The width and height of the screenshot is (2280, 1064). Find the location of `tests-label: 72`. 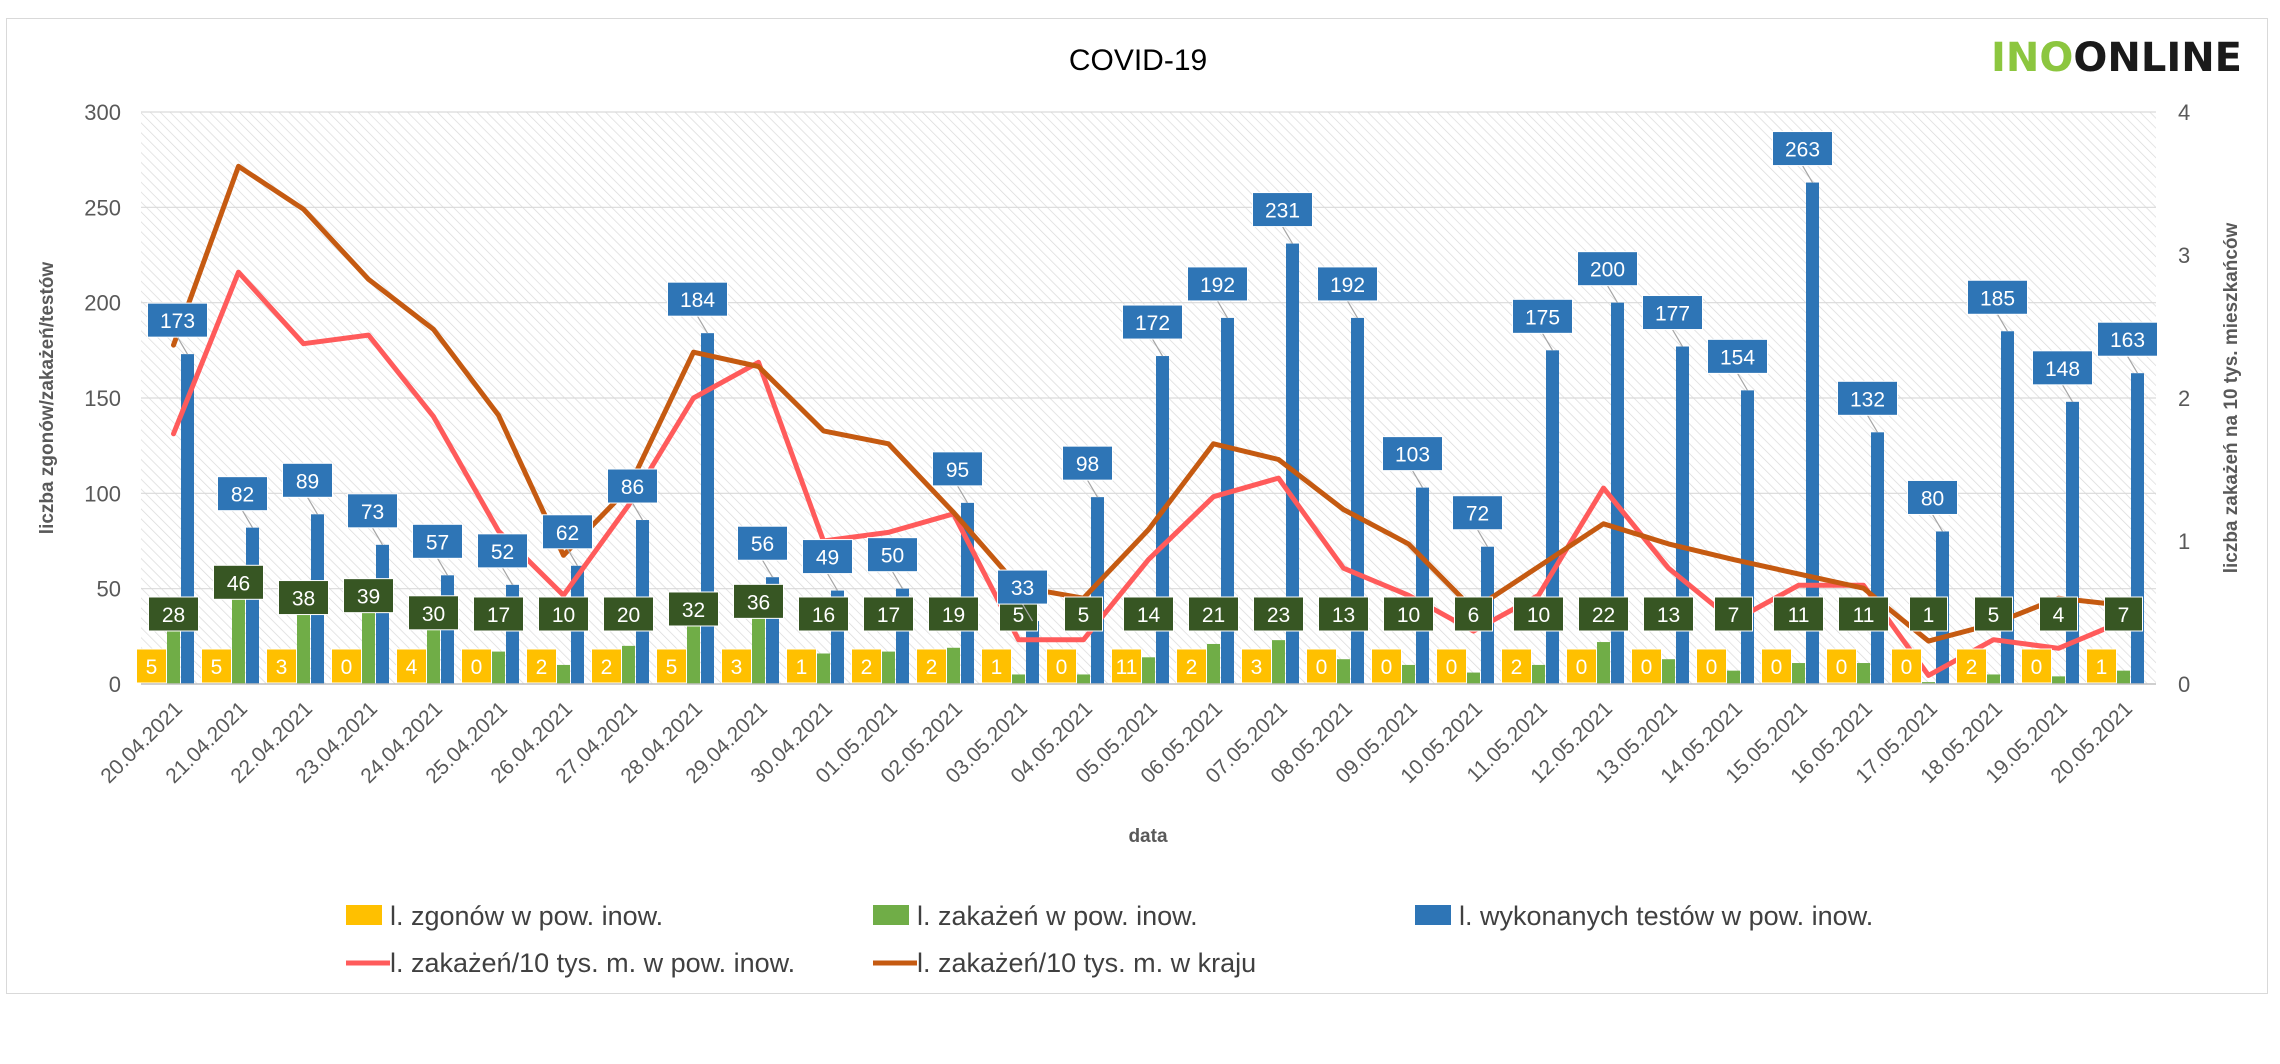

tests-label: 72 is located at coordinates (1477, 514).